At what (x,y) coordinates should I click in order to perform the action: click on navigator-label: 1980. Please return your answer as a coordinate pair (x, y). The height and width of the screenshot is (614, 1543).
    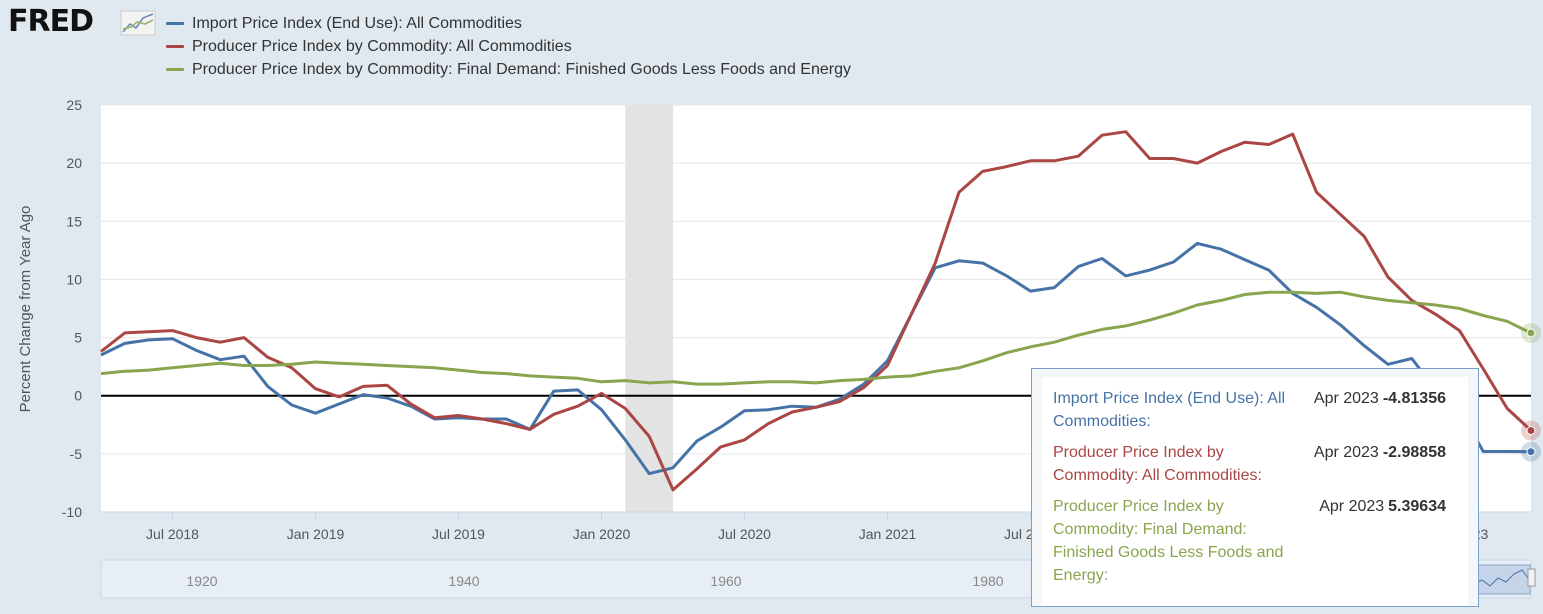
    Looking at the image, I should click on (987, 581).